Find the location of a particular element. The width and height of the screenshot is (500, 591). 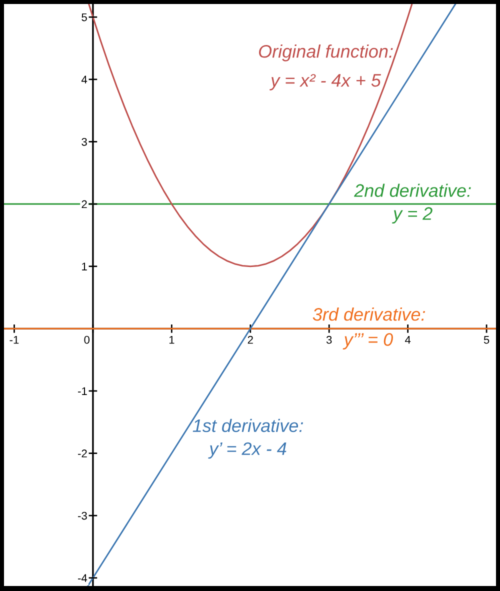

x-tick-label: 0 is located at coordinates (87, 340).